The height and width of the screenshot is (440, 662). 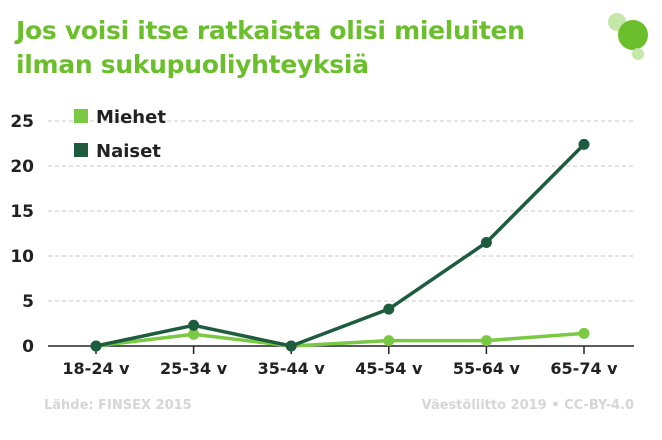 I want to click on legend-swatch-miehet, so click(x=81, y=116).